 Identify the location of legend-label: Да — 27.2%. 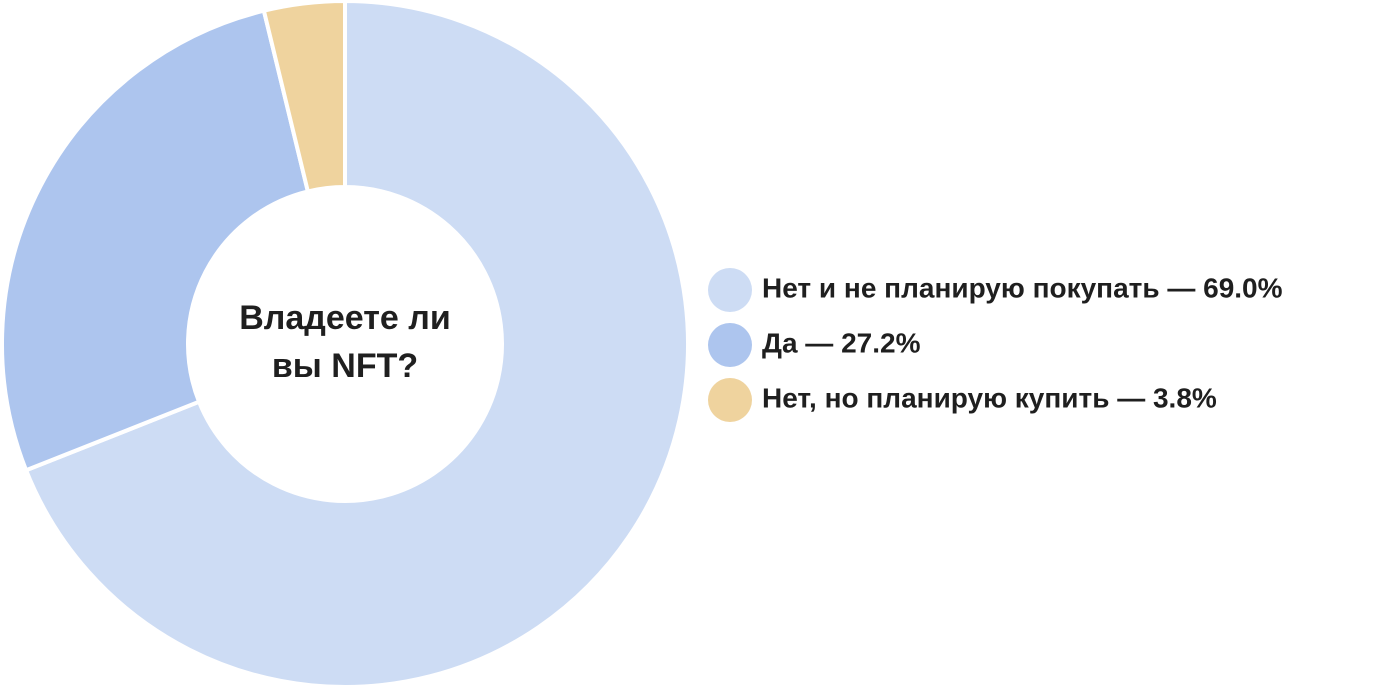
(841, 342).